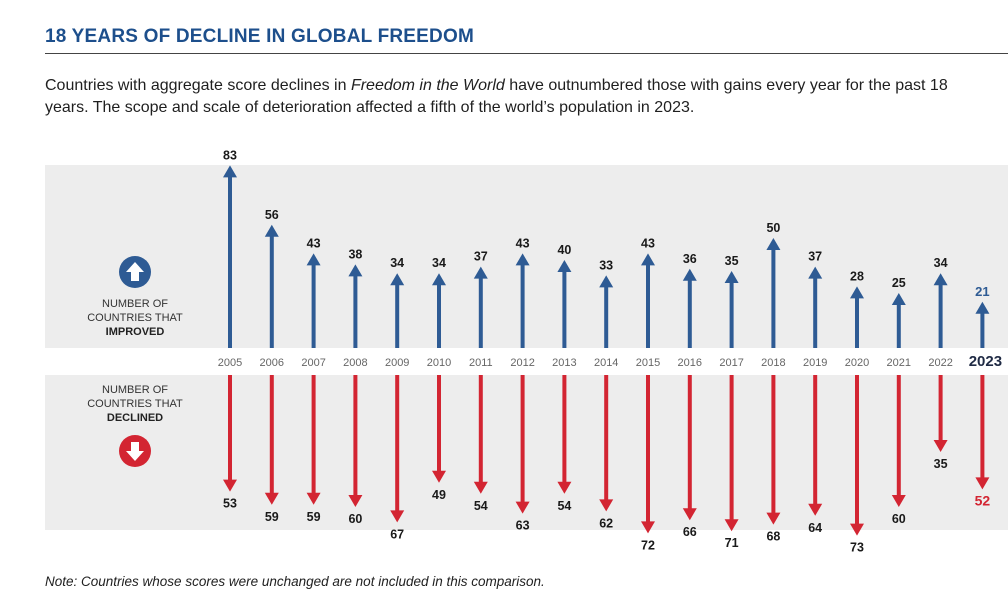 The width and height of the screenshot is (1008, 610). Describe the element at coordinates (731, 363) in the screenshot. I see `year-label: 2017` at that location.